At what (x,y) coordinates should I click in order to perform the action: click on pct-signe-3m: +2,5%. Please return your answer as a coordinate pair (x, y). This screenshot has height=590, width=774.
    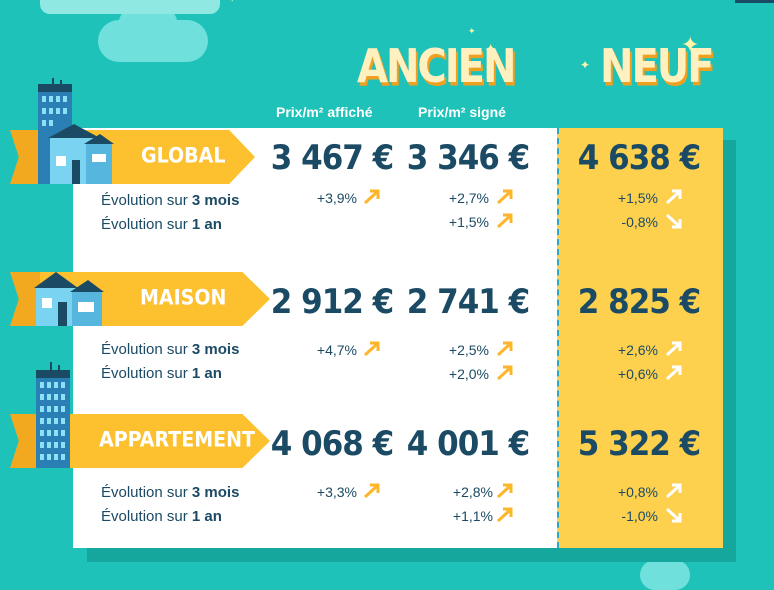
    Looking at the image, I should click on (468, 350).